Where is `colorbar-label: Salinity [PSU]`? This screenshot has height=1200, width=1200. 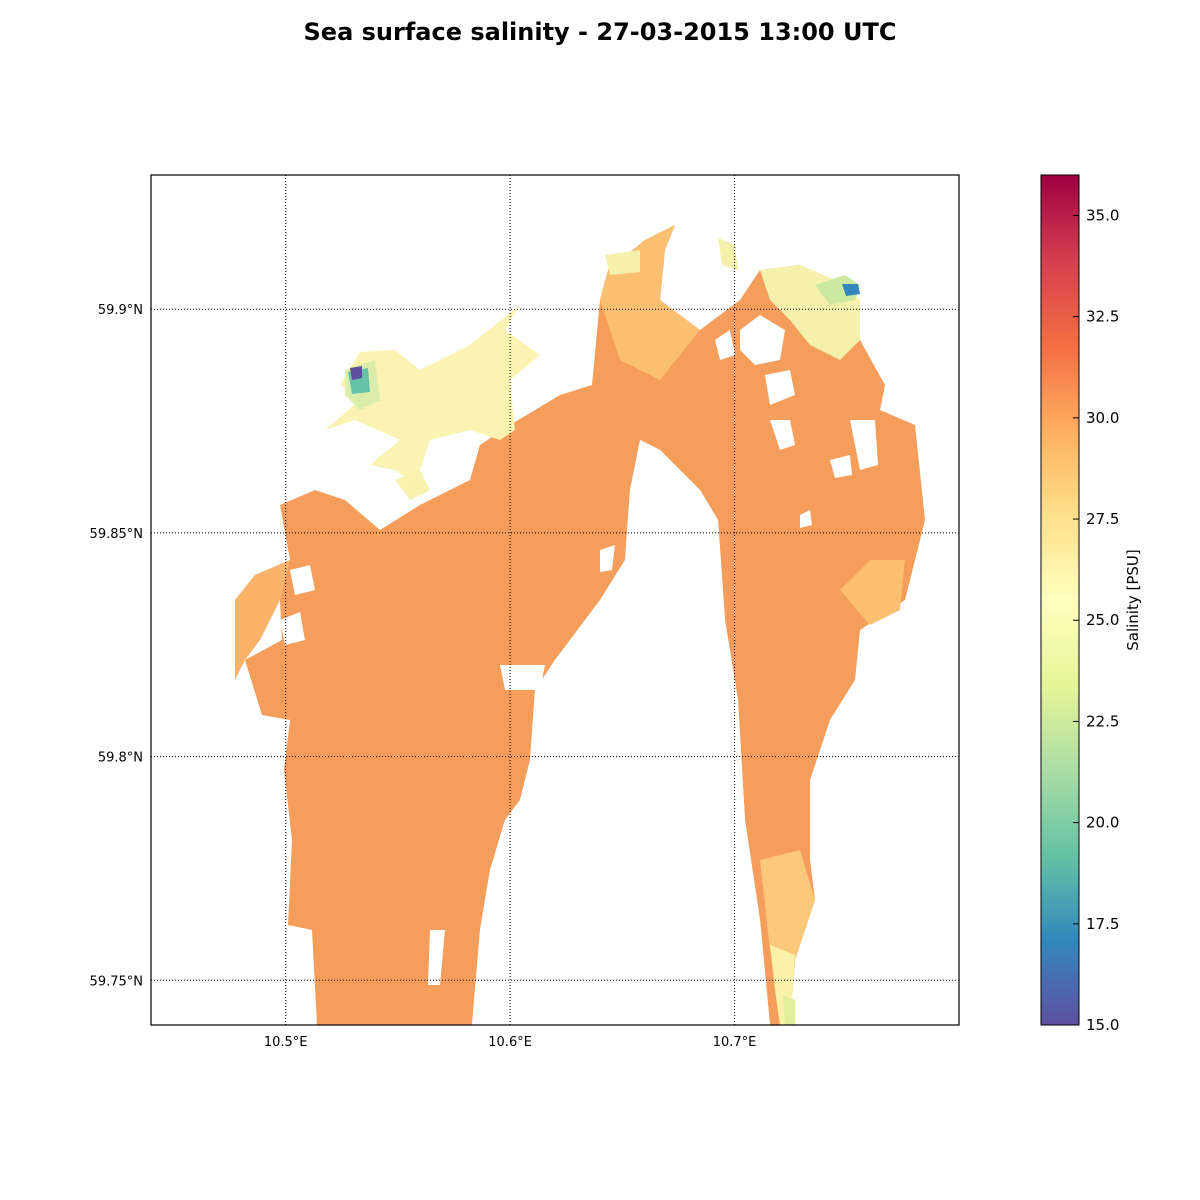
colorbar-label: Salinity [PSU] is located at coordinates (1133, 600).